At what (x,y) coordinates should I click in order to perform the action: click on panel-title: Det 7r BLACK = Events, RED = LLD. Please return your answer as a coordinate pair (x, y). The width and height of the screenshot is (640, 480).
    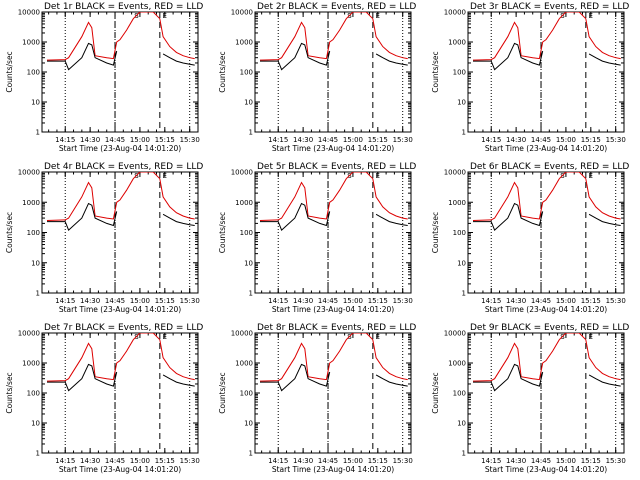
    Looking at the image, I should click on (123, 328).